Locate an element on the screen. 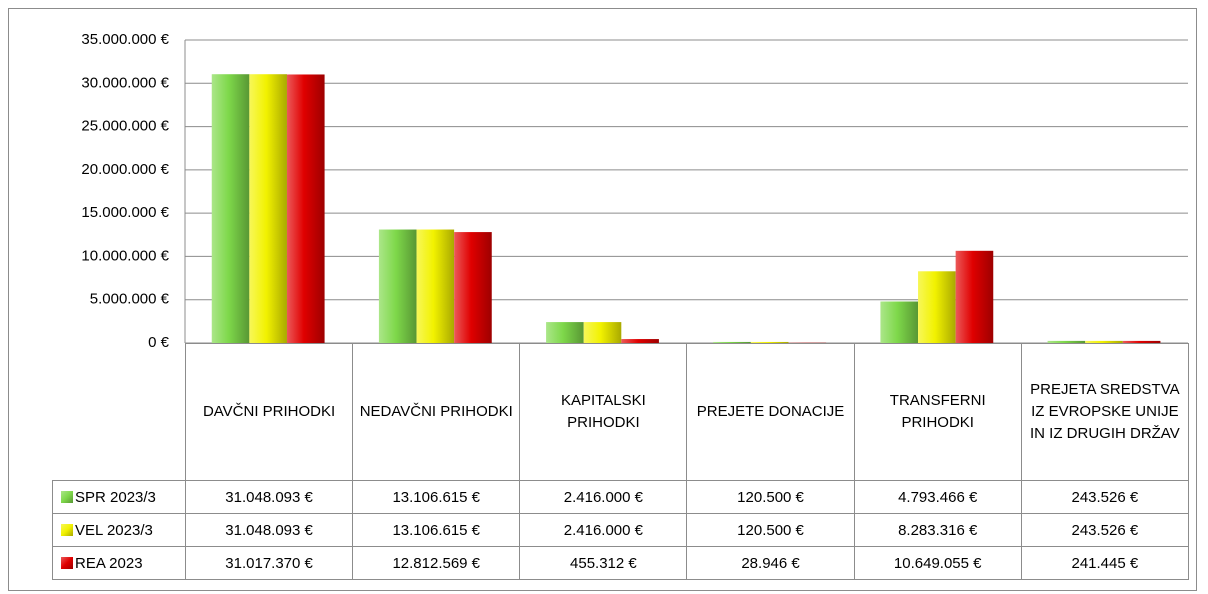 The width and height of the screenshot is (1208, 594). y-tick-label: 30.000.000 € is located at coordinates (125, 82).